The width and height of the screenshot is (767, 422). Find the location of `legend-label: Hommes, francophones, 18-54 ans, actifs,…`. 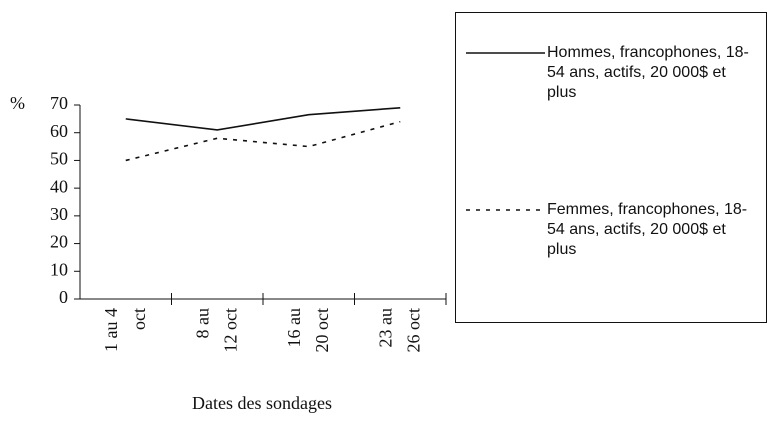

legend-label: Hommes, francophones, 18-54 ans, actifs,… is located at coordinates (648, 72).